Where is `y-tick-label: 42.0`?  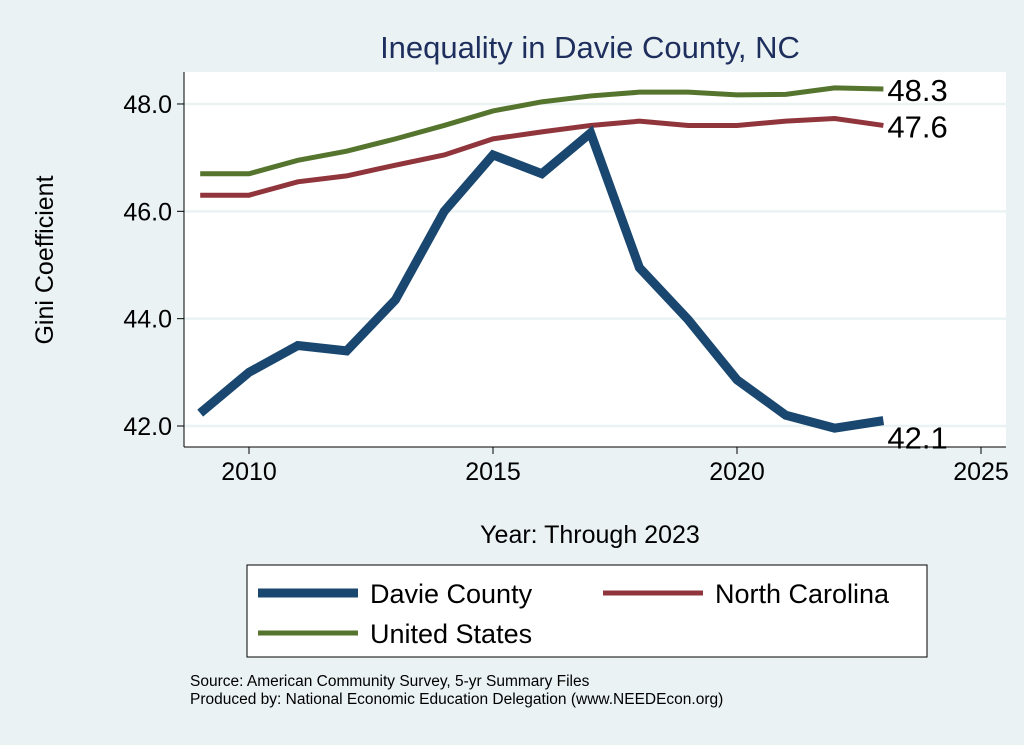 y-tick-label: 42.0 is located at coordinates (147, 427).